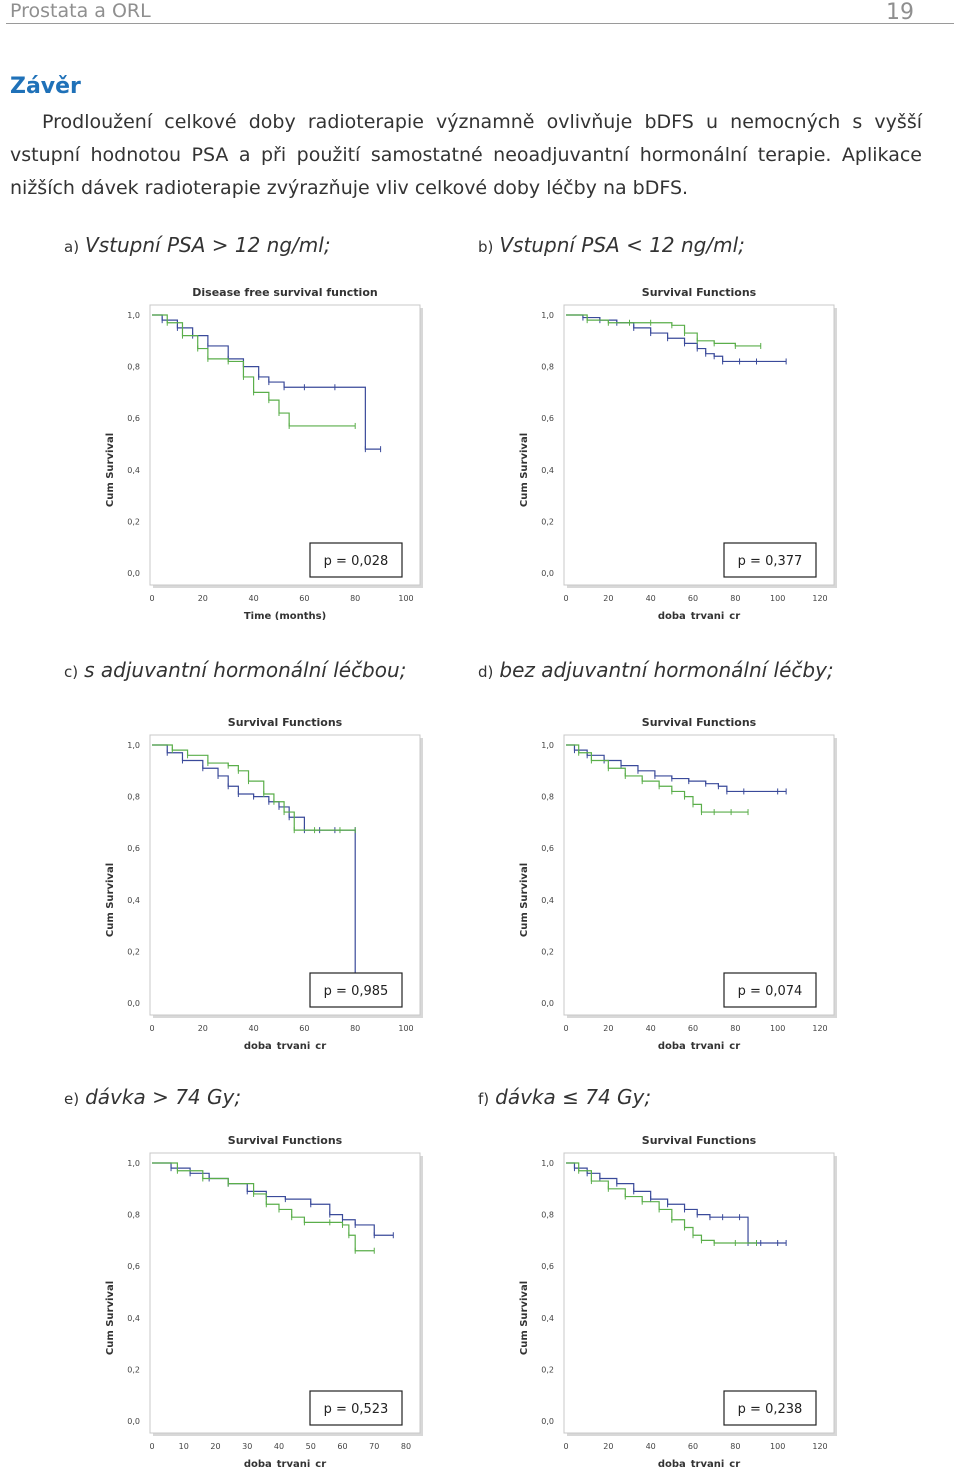 The image size is (960, 1475). Describe the element at coordinates (247, 1446) in the screenshot. I see `x-tick-label: 30` at that location.